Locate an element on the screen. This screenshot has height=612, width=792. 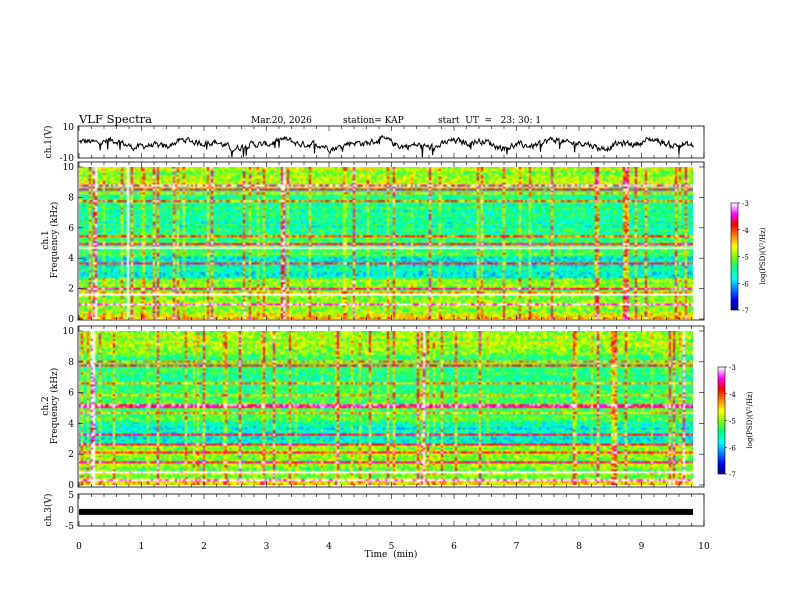
ch1-ytick-top: 10 is located at coordinates (69, 128).